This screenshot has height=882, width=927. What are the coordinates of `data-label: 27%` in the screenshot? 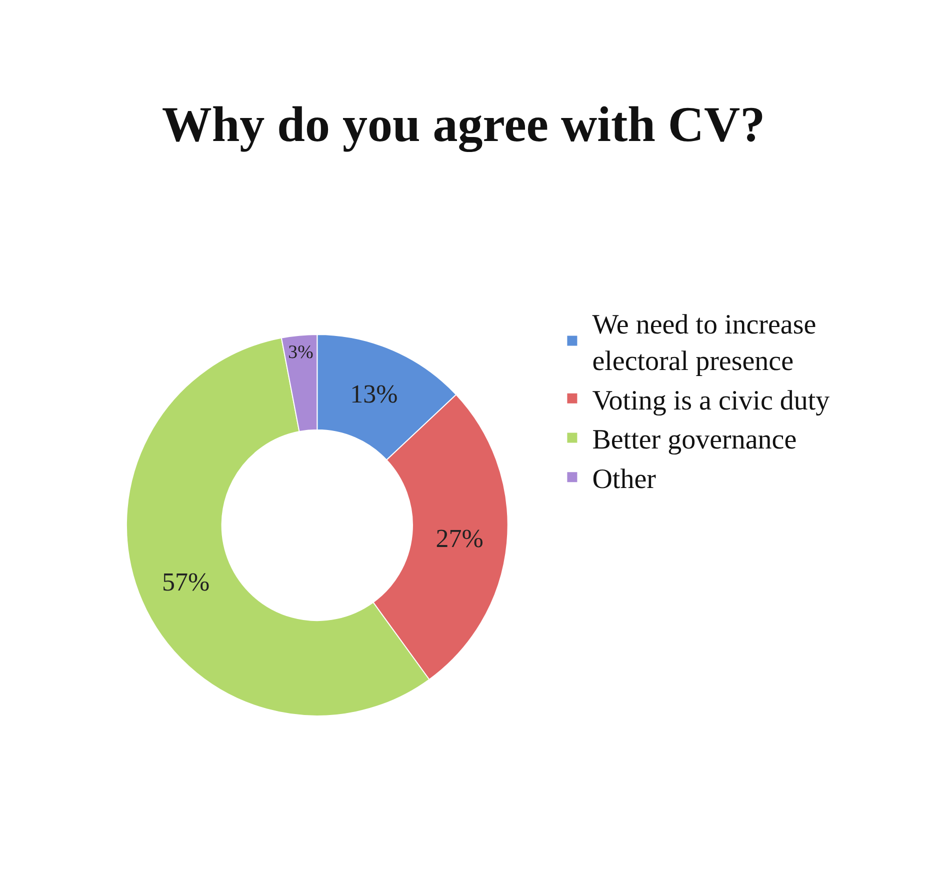 It's located at (460, 539).